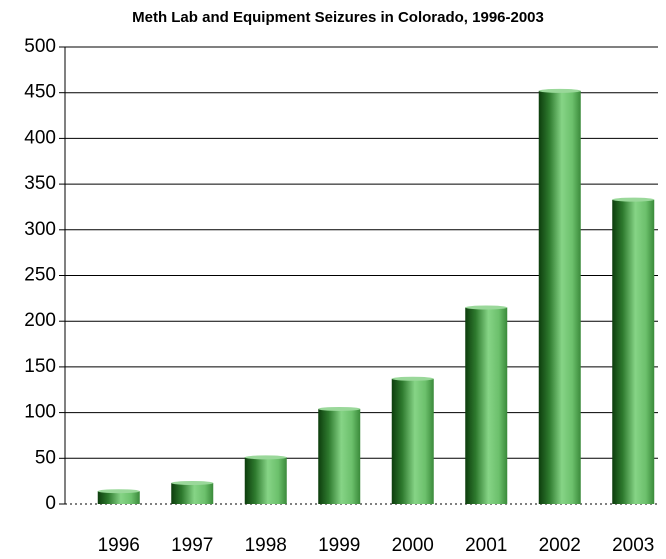  I want to click on x-tick-label: 2001, so click(486, 545).